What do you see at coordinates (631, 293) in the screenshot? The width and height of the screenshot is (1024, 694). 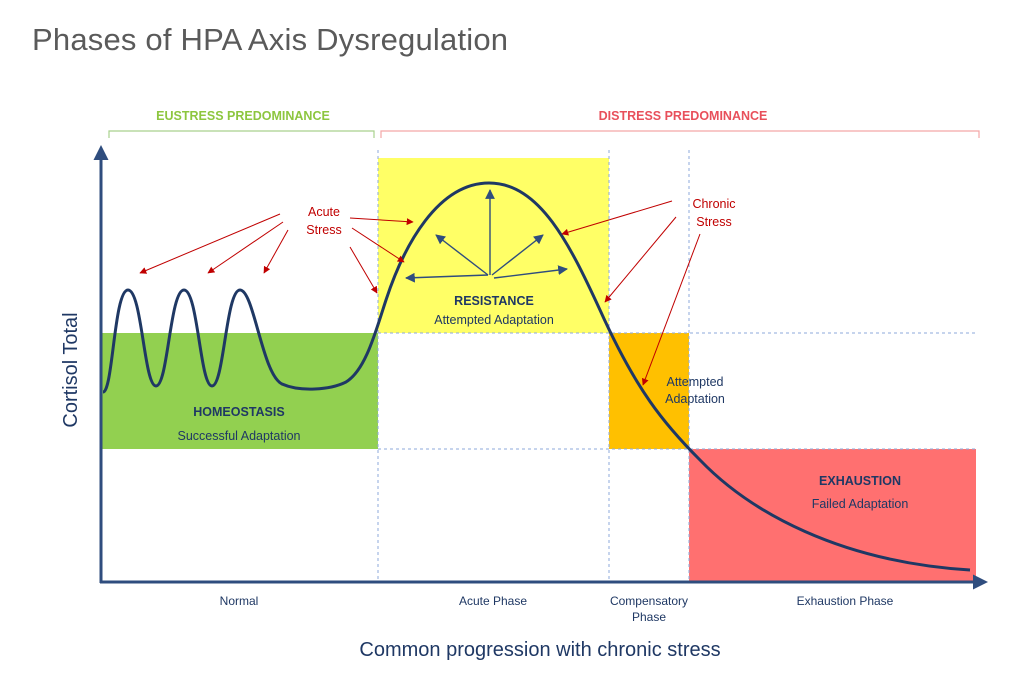 I see `chronic-stress-arrows` at bounding box center [631, 293].